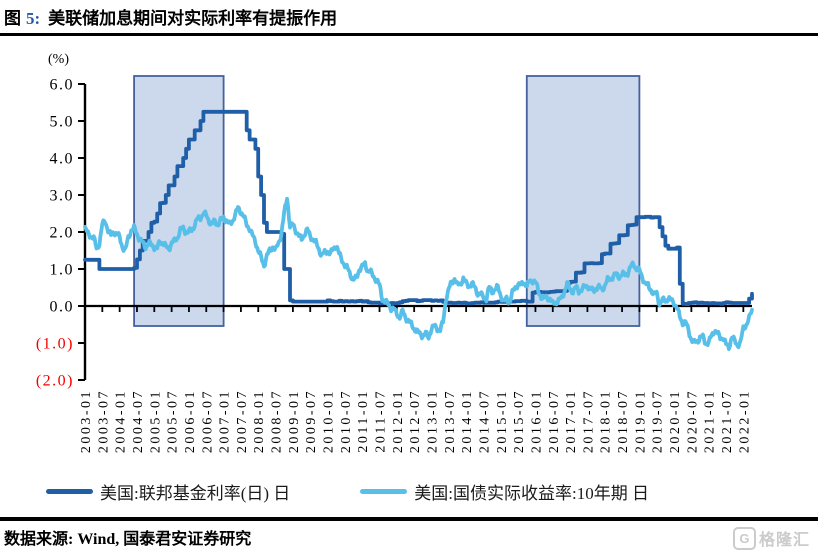 The height and width of the screenshot is (553, 818). What do you see at coordinates (55, 381) in the screenshot?
I see `y-axis-label: (2.0)` at bounding box center [55, 381].